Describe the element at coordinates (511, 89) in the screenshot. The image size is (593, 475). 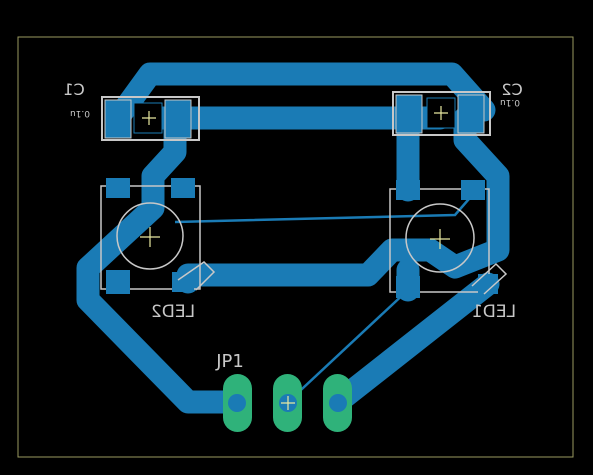
I see `c2-name-label: C2` at that location.